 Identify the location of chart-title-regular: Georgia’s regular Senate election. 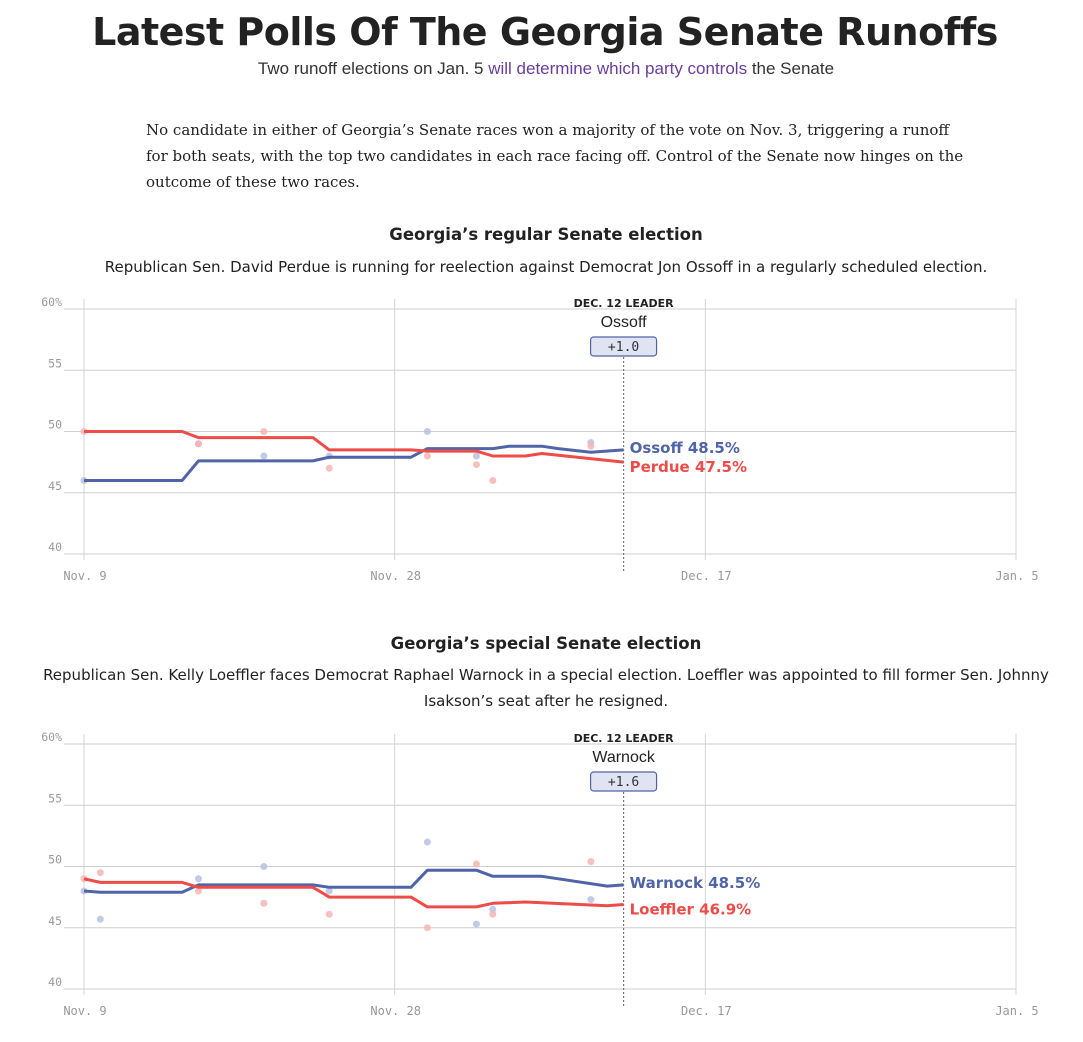
(546, 234).